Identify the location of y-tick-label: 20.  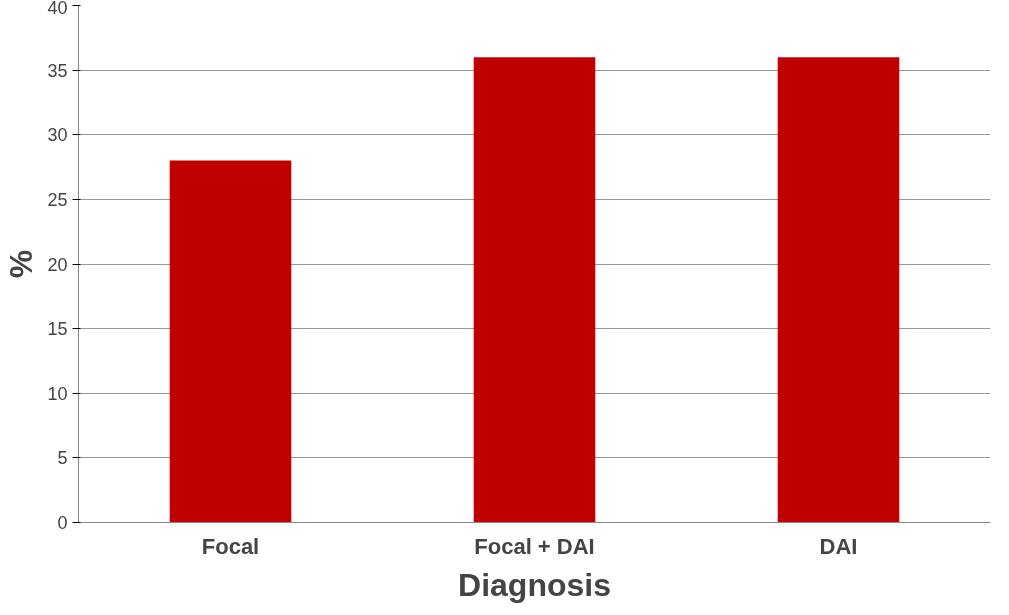
(57, 264).